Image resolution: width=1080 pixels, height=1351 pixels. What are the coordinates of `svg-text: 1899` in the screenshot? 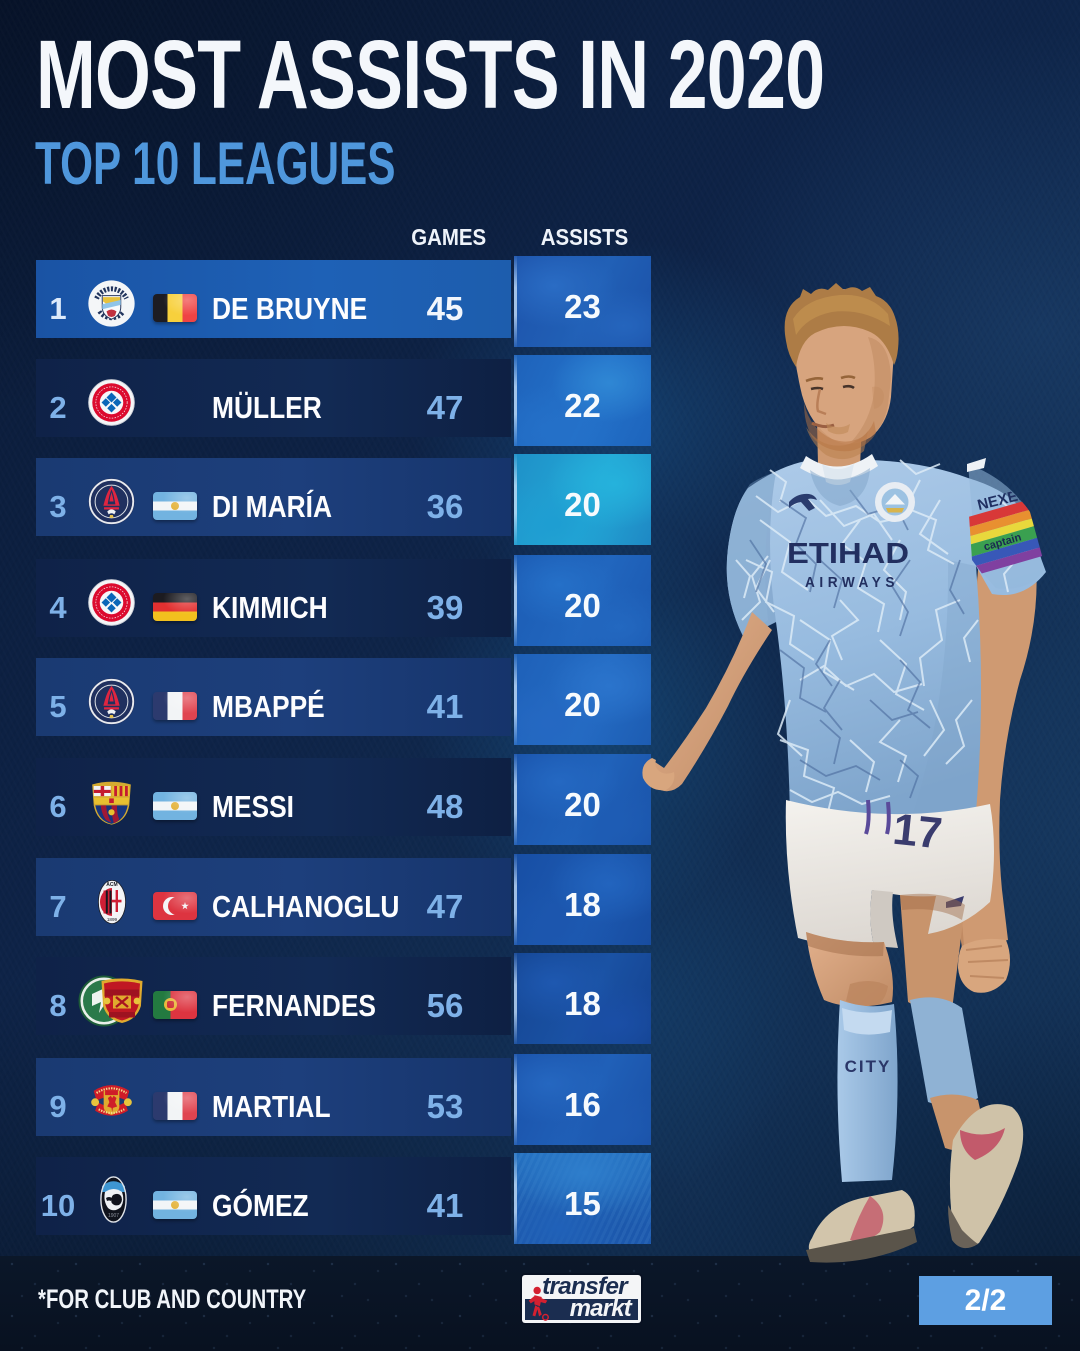 It's located at (112, 919).